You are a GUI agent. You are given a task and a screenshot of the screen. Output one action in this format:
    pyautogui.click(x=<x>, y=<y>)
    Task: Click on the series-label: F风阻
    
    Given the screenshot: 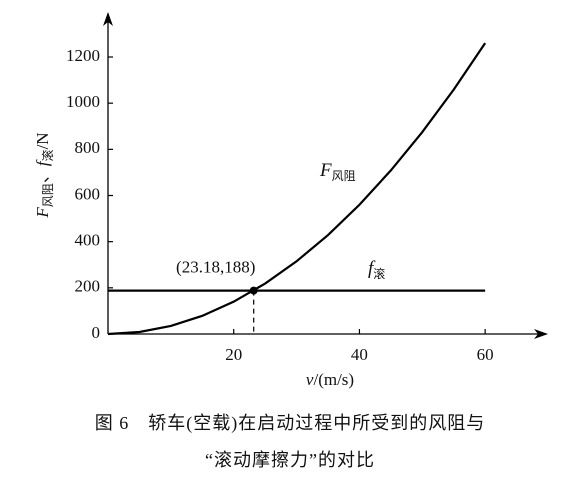 What is the action you would take?
    pyautogui.click(x=337, y=171)
    